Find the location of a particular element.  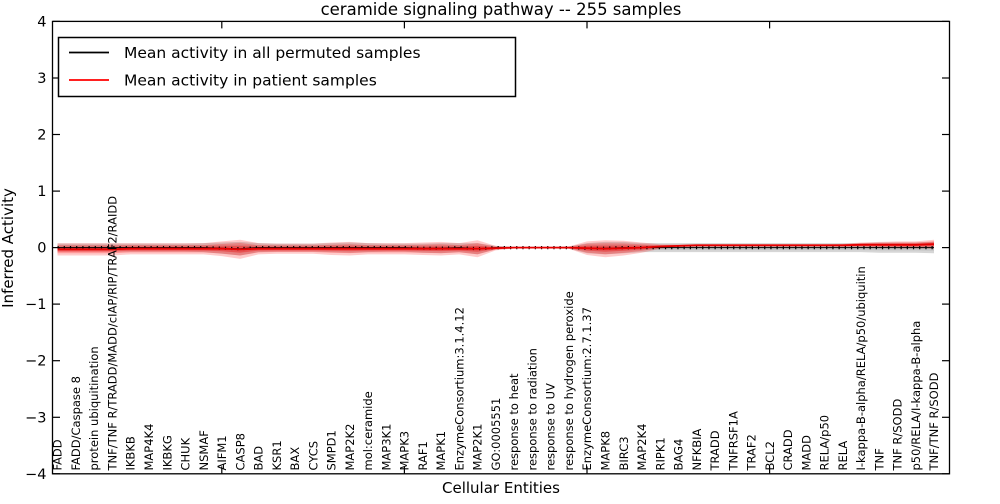

x-tick-label: MAP2K1 is located at coordinates (478, 447).